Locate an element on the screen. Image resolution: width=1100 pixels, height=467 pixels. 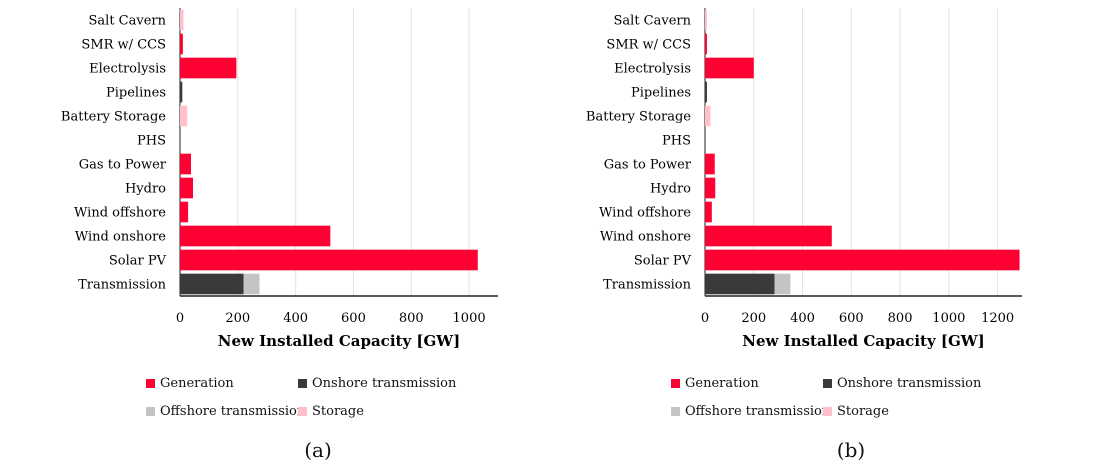
chart-b-category-label-2: Electrolysis is located at coordinates (652, 69).